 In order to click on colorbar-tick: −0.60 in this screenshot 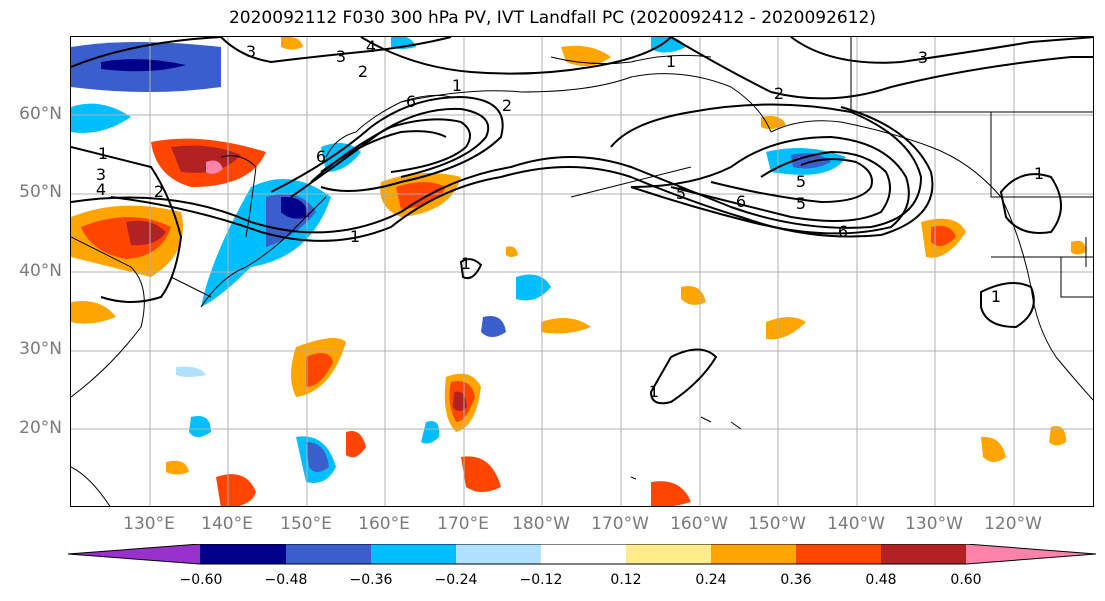, I will do `click(201, 580)`.